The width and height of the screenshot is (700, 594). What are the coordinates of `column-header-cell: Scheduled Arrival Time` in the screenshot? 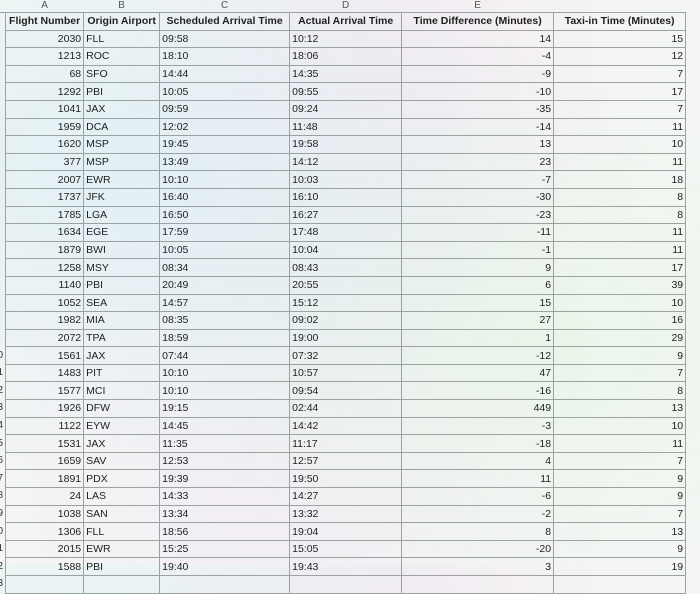 It's located at (225, 21).